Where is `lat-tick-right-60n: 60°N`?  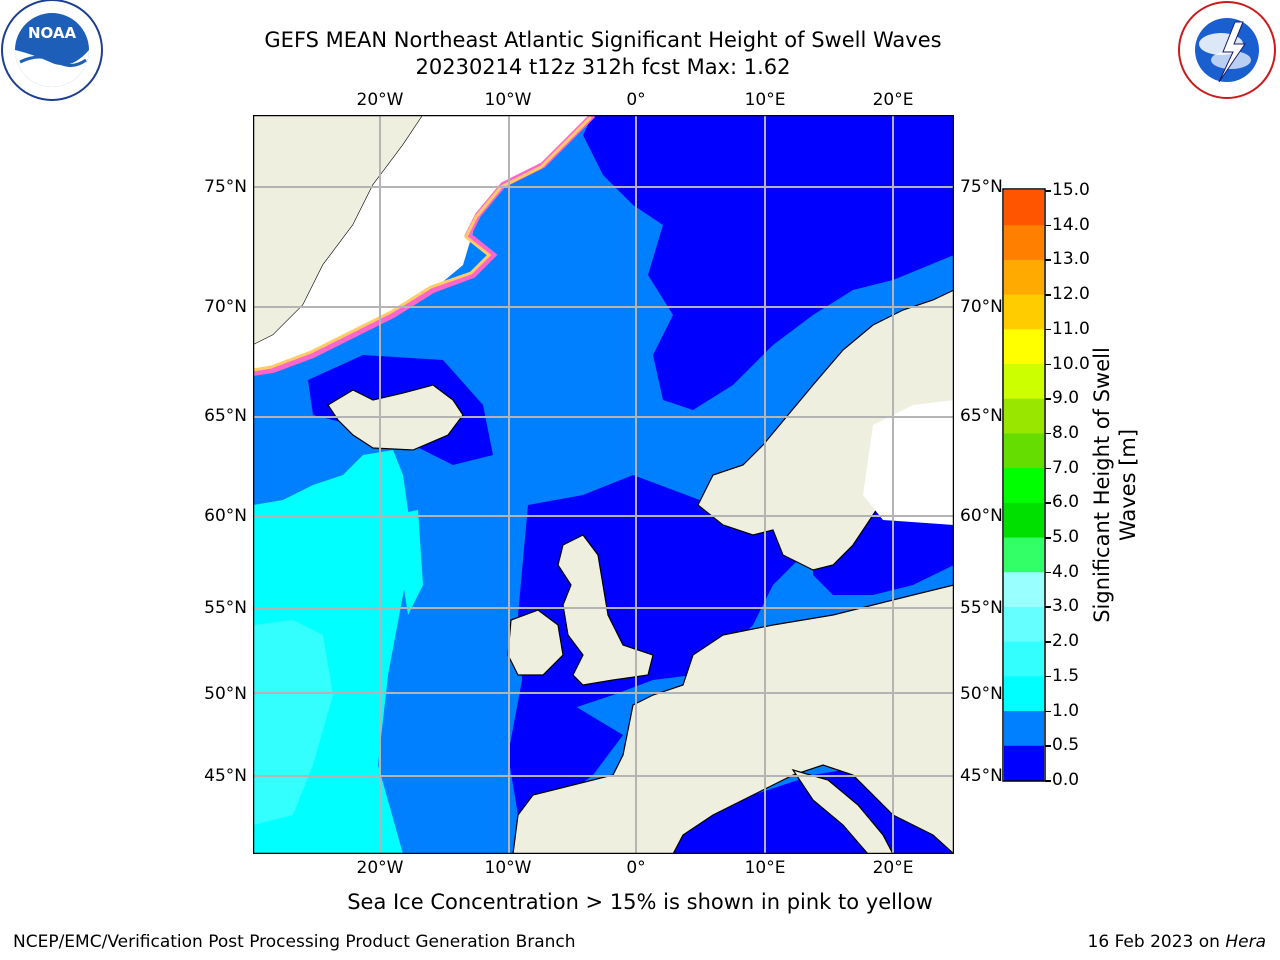 lat-tick-right-60n: 60°N is located at coordinates (981, 516).